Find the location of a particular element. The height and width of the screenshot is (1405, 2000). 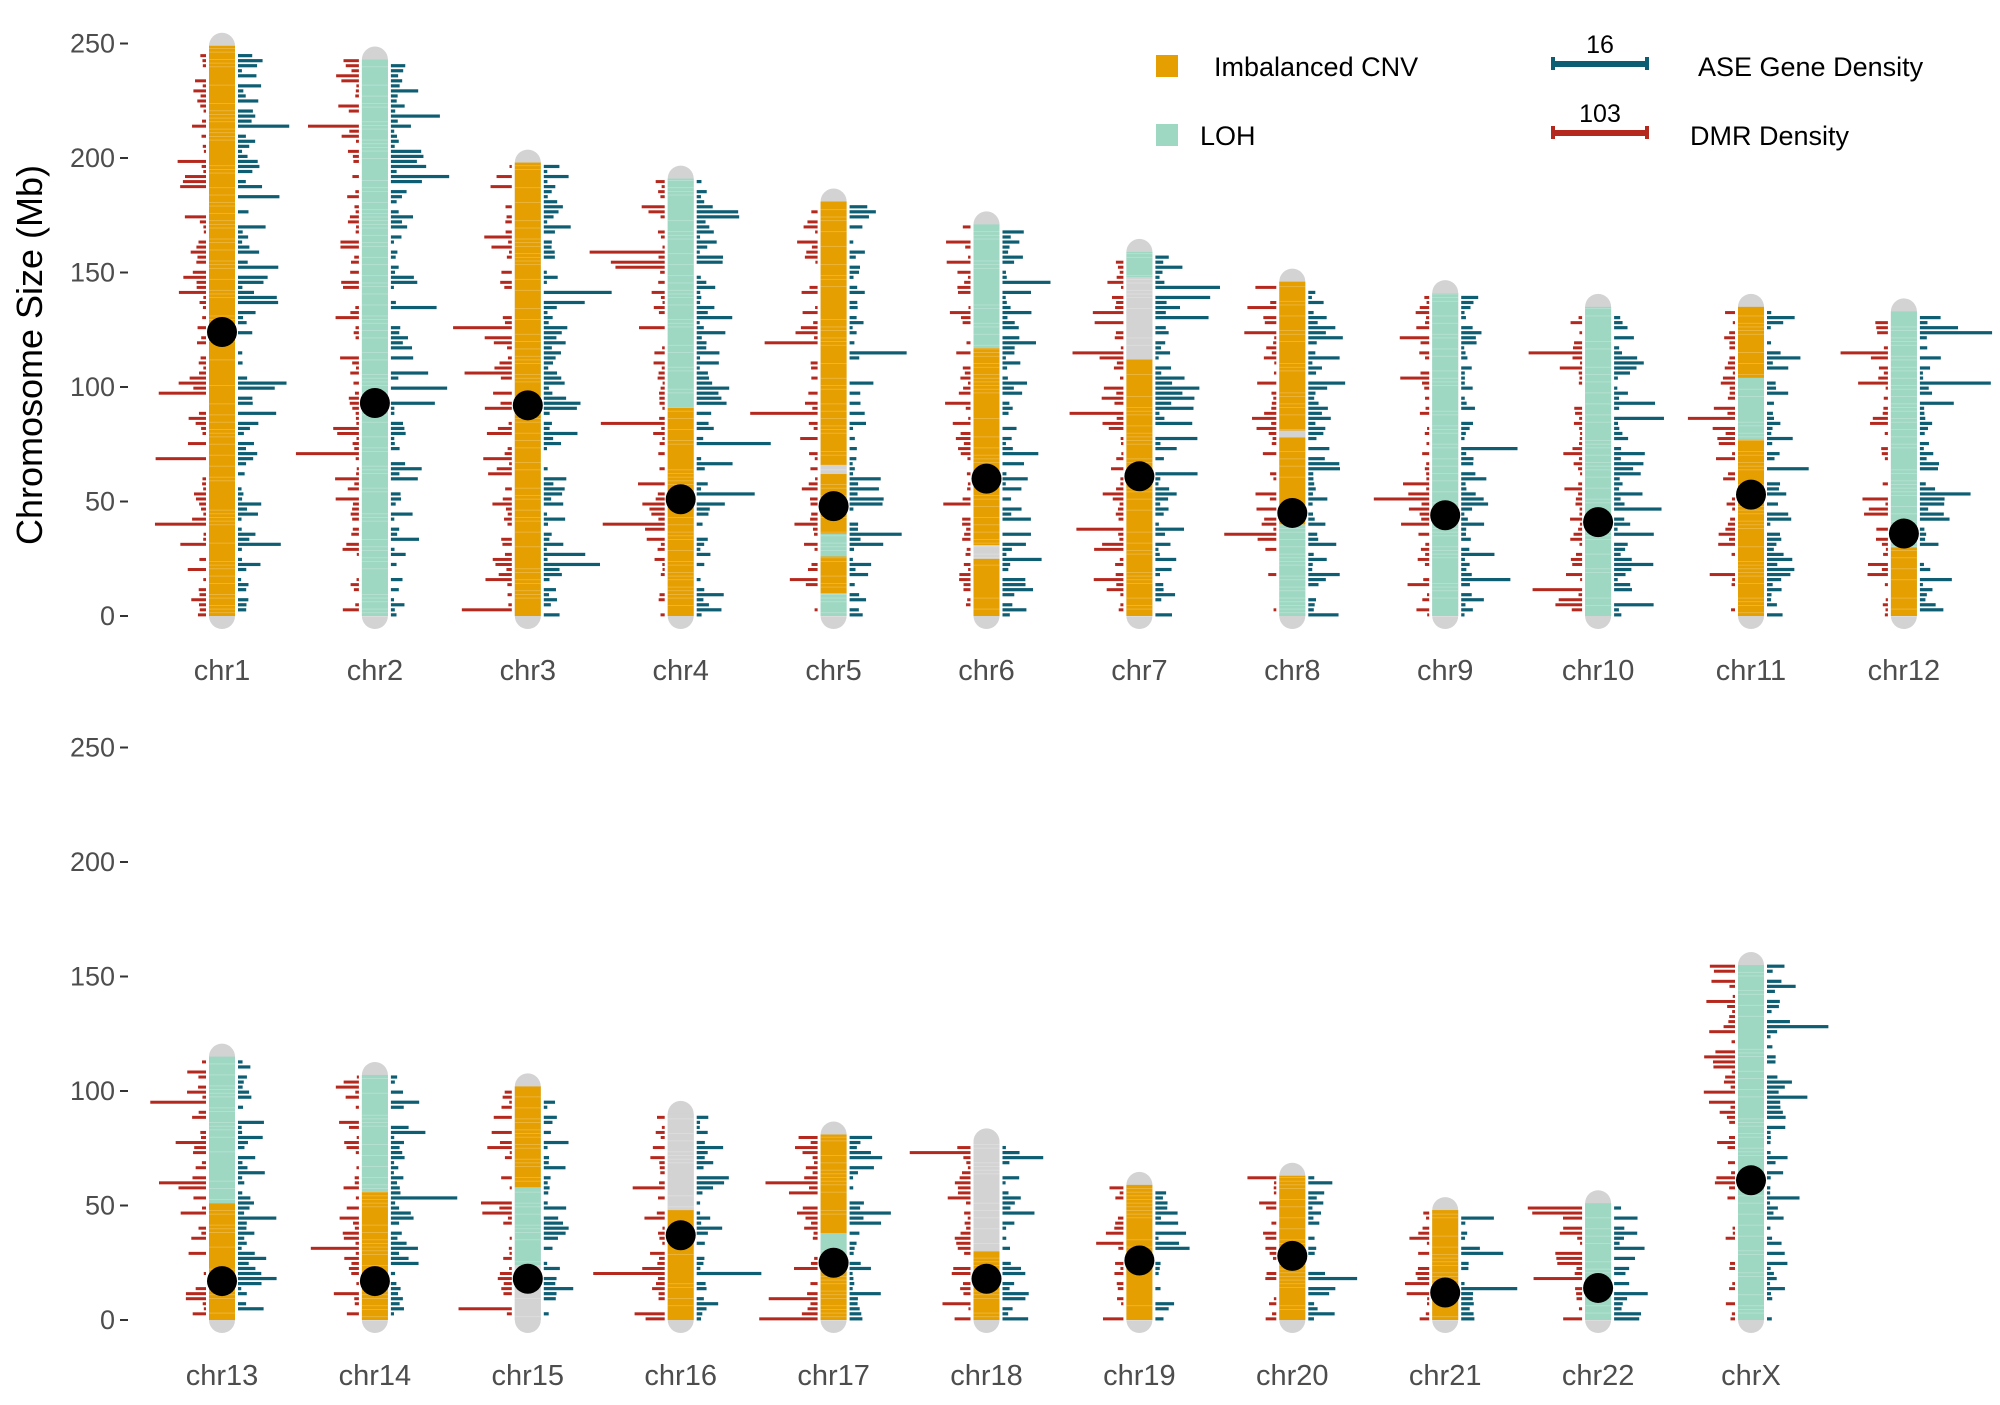

segment-loh is located at coordinates (1598, 461).